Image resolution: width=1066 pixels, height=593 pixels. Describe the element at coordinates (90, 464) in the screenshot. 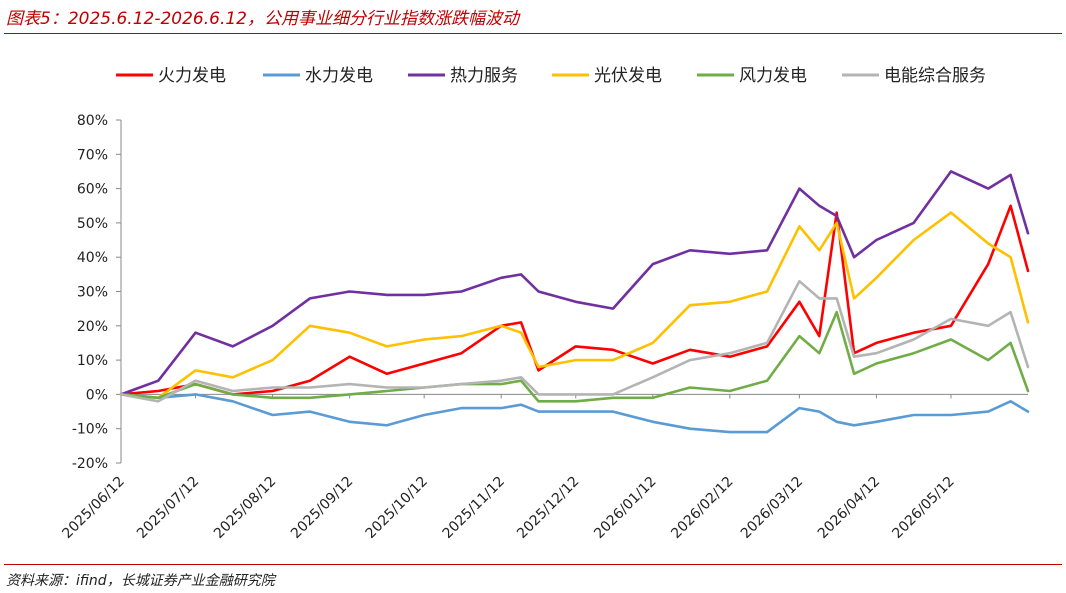

I see `y-tick-label: -20%` at that location.